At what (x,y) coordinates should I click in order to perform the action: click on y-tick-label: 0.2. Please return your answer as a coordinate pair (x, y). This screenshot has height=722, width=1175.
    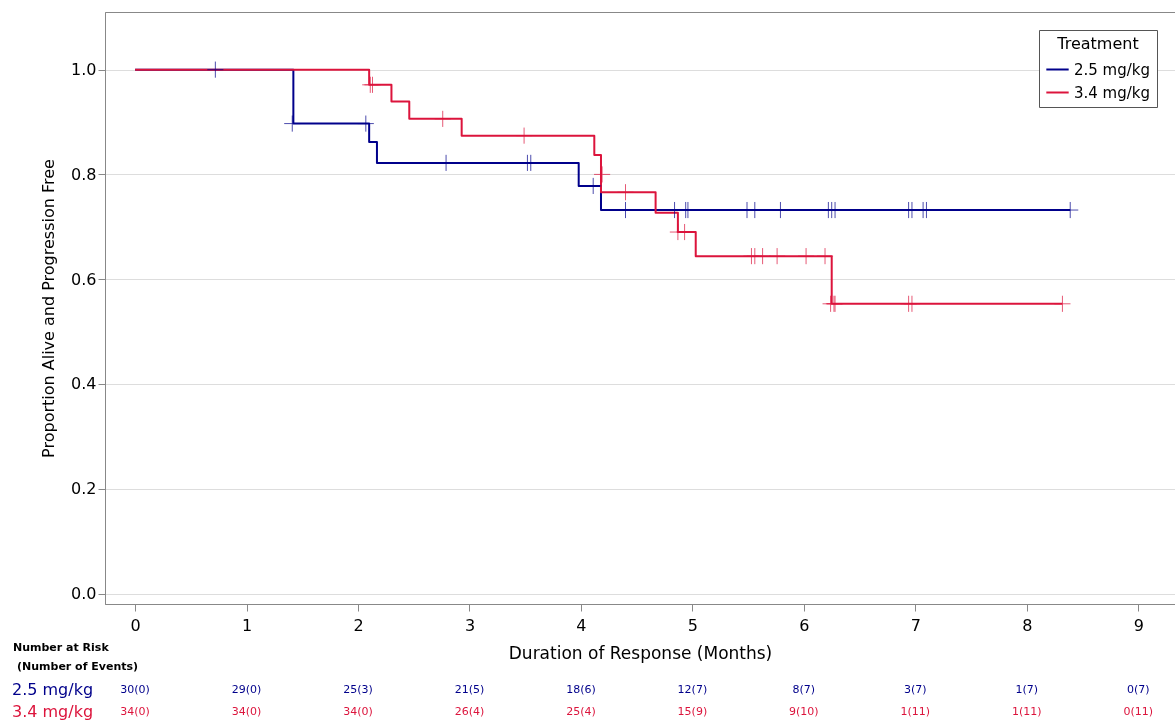
    Looking at the image, I should click on (84, 489).